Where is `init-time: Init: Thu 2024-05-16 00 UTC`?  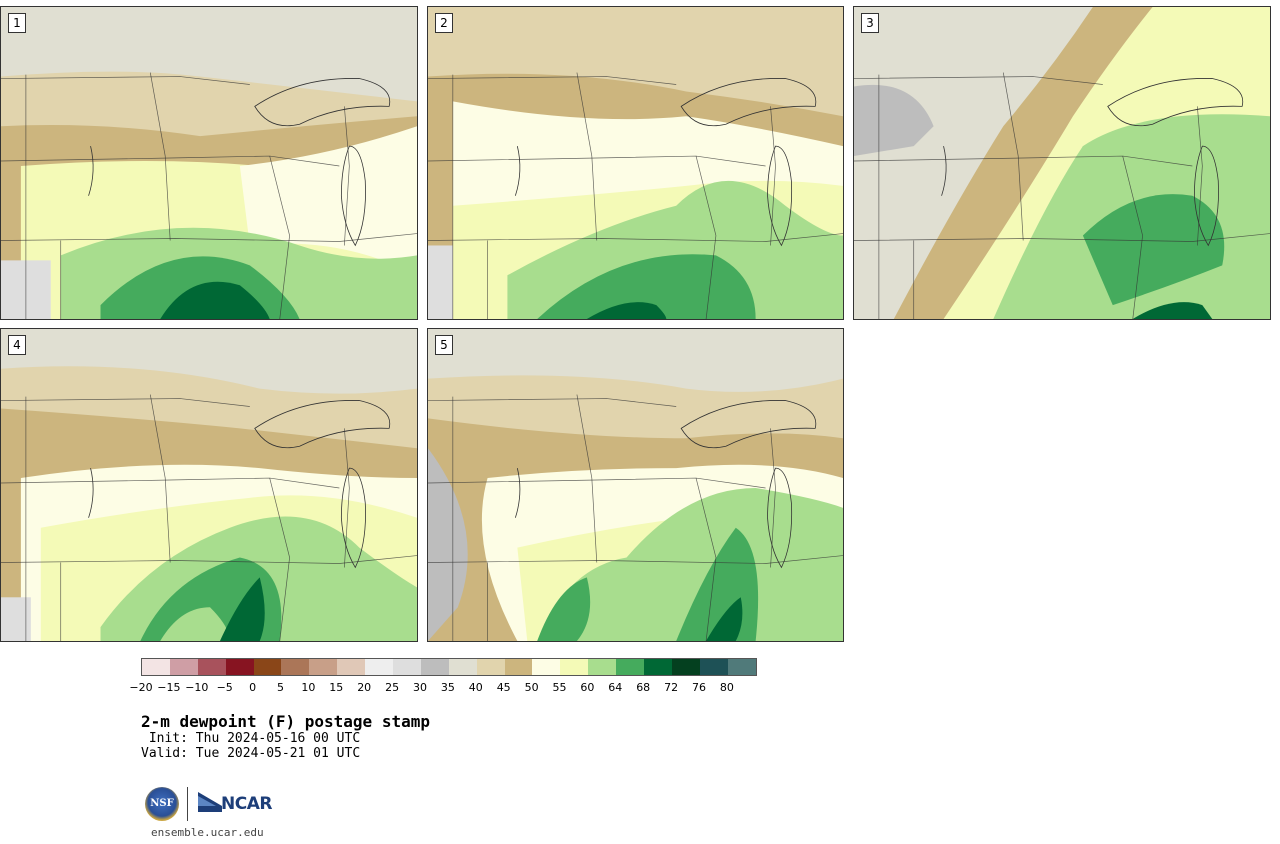
init-time: Init: Thu 2024-05-16 00 UTC is located at coordinates (251, 738).